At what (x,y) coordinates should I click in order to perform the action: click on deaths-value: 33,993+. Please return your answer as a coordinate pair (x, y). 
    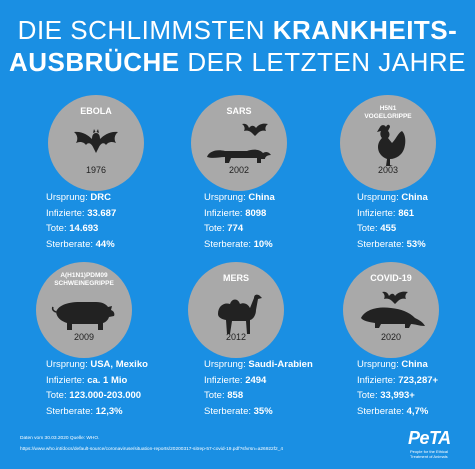
    Looking at the image, I should click on (397, 395).